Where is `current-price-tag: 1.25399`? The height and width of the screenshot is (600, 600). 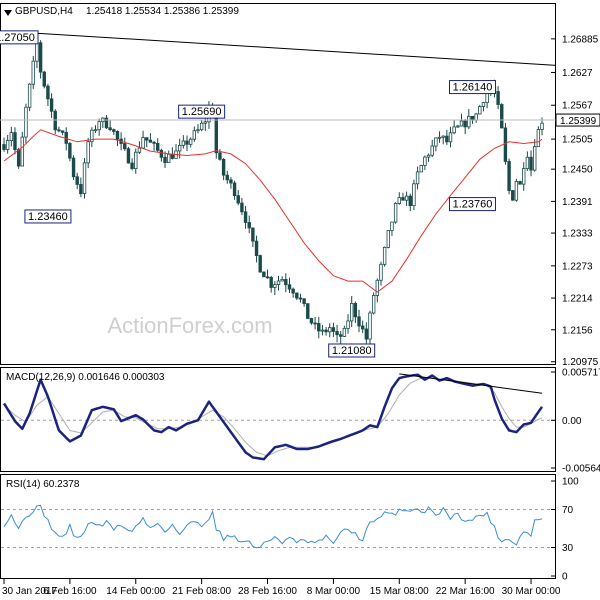 current-price-tag: 1.25399 is located at coordinates (577, 120).